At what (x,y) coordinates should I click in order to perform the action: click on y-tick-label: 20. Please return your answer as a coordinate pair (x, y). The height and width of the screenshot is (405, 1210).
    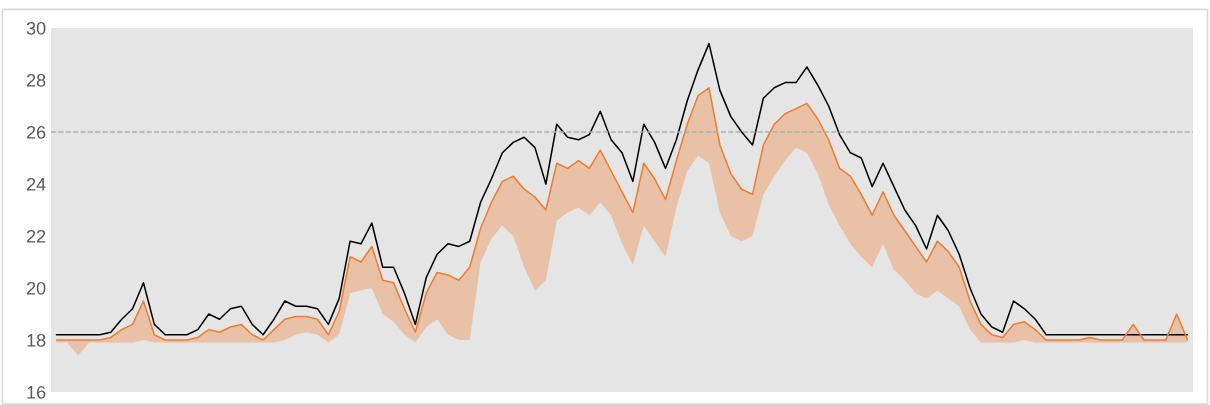
    Looking at the image, I should click on (36, 288).